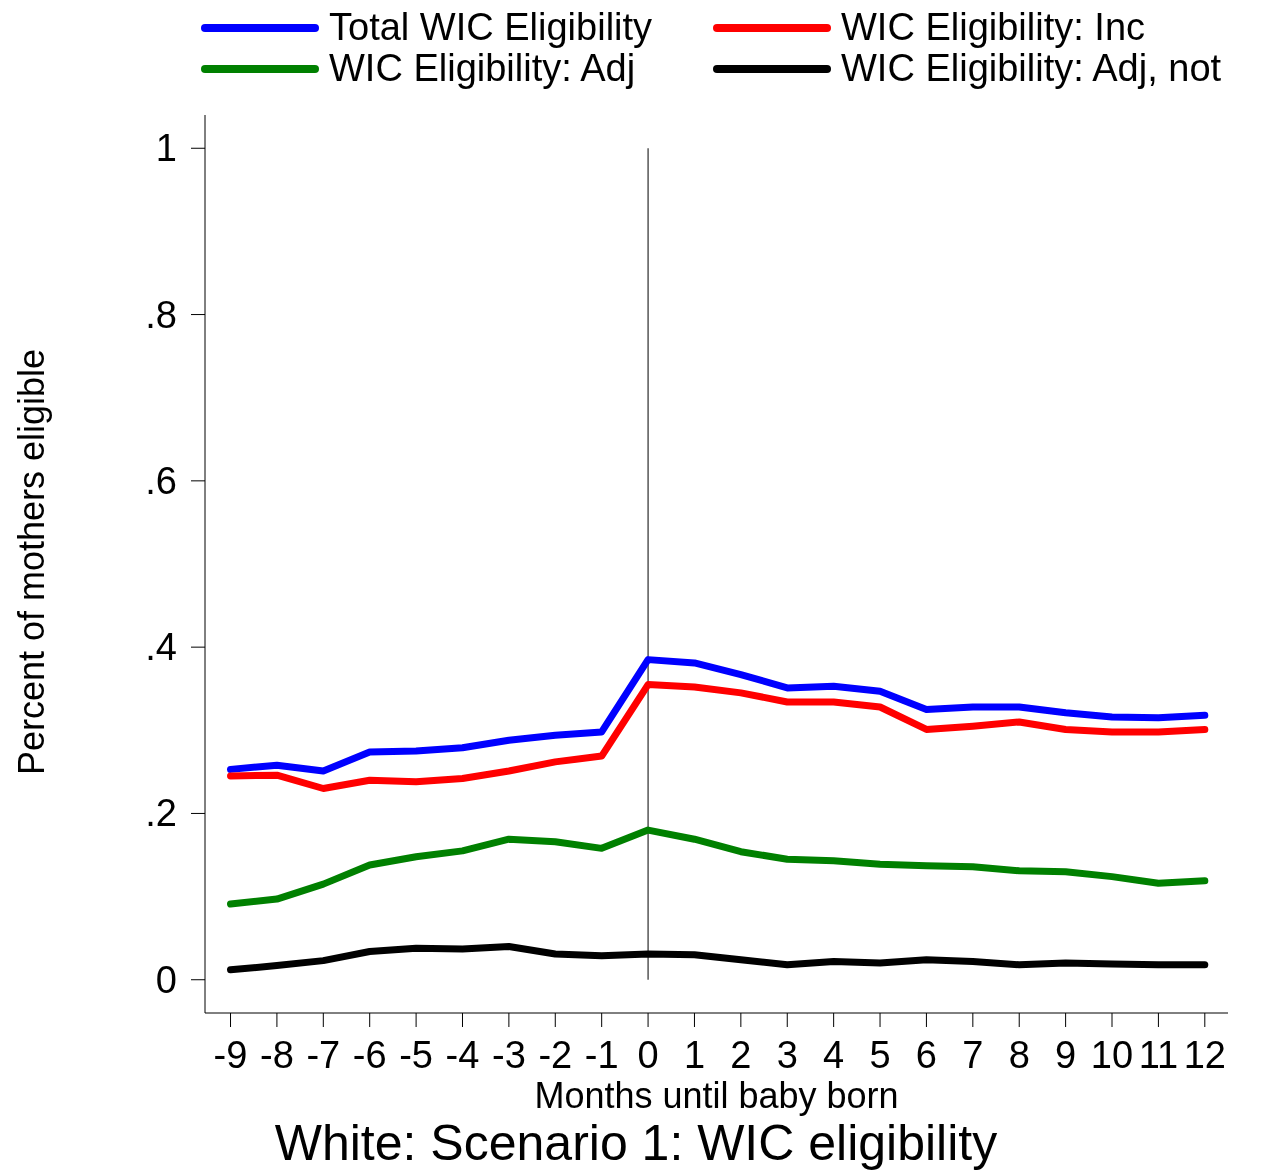 Image resolution: width=1262 pixels, height=1175 pixels. I want to click on legend-label: Total WIC Eligibility, so click(491, 27).